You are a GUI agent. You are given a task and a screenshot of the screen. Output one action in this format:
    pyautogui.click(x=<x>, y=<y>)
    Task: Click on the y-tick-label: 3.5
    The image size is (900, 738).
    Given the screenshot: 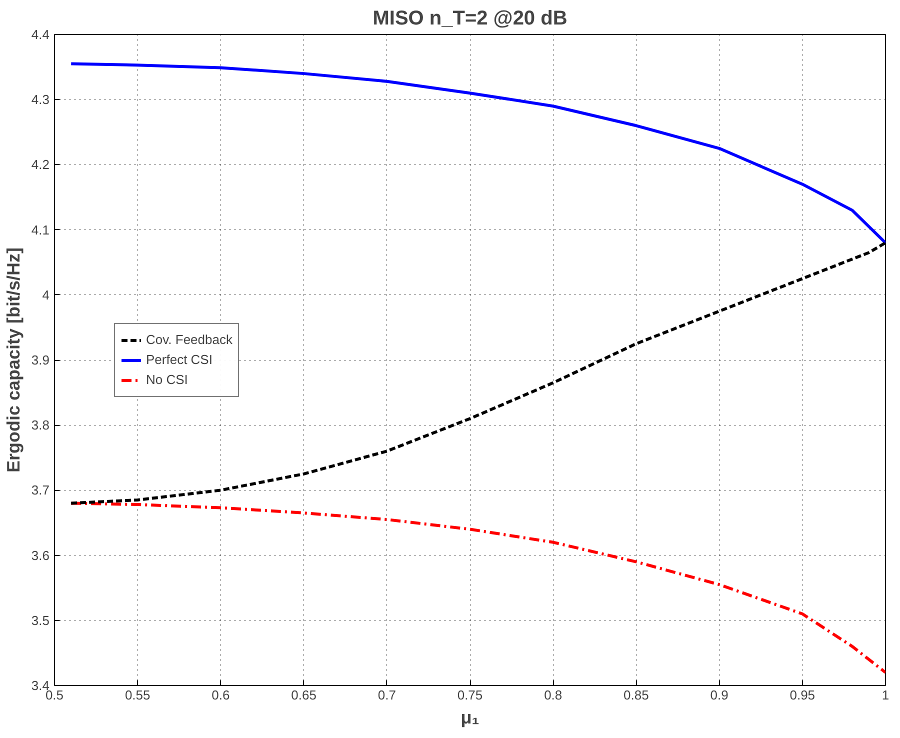 What is the action you would take?
    pyautogui.click(x=40, y=620)
    